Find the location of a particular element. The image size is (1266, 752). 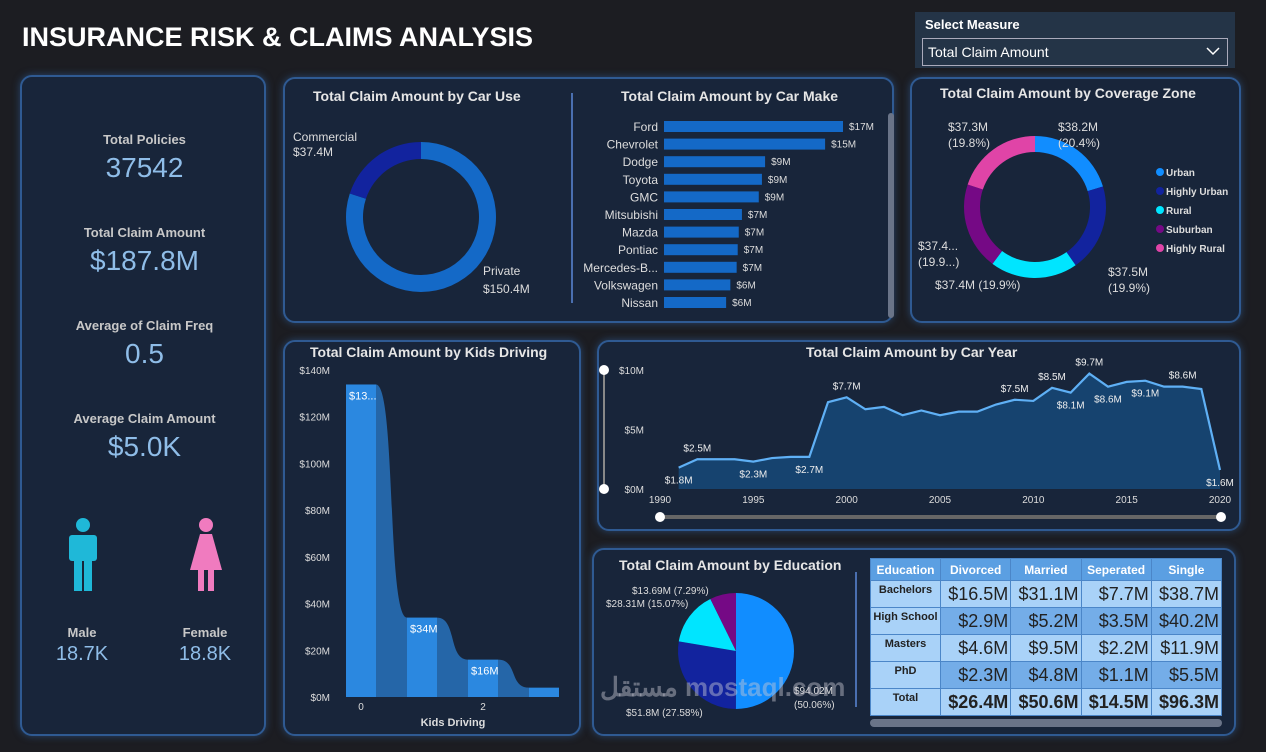

table-cell: $31.1M is located at coordinates (1046, 594).